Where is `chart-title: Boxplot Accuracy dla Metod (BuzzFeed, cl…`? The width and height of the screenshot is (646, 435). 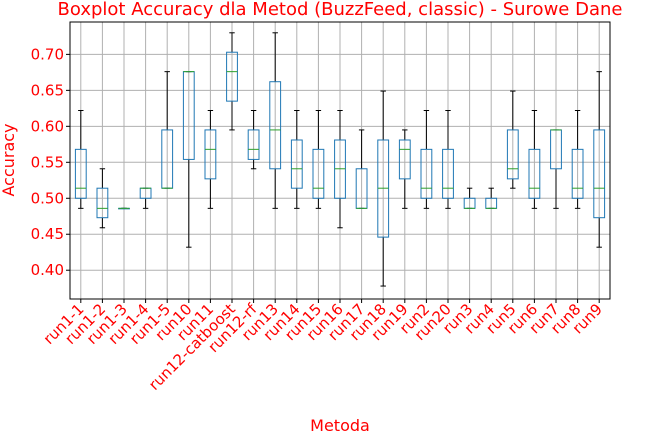
chart-title: Boxplot Accuracy dla Metod (BuzzFeed, cl… is located at coordinates (340, 10).